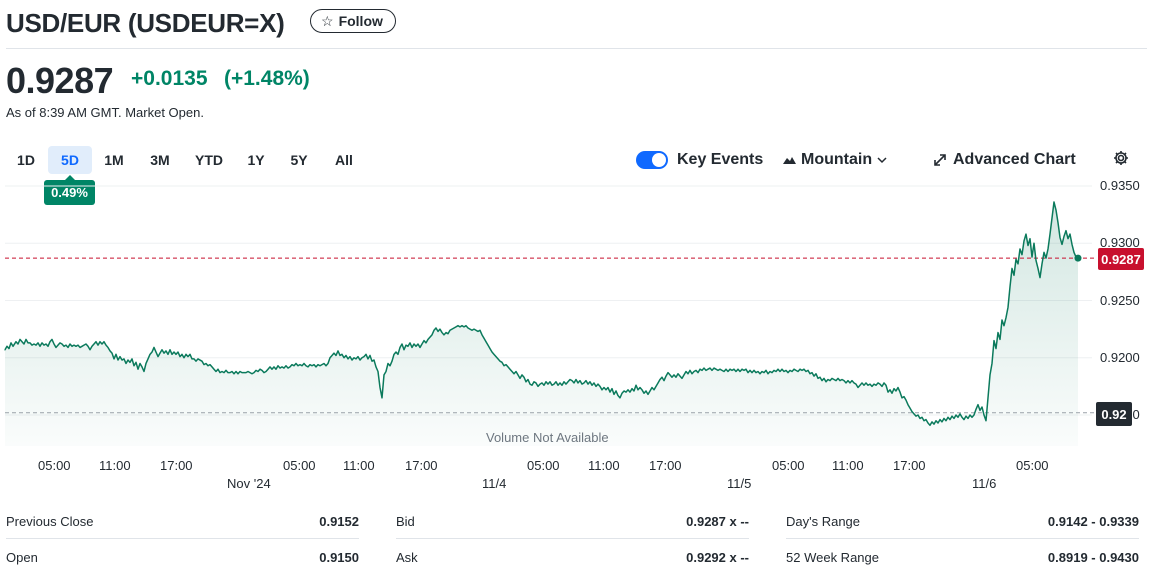  What do you see at coordinates (832, 557) in the screenshot?
I see `stat-label: 52 Week Range` at bounding box center [832, 557].